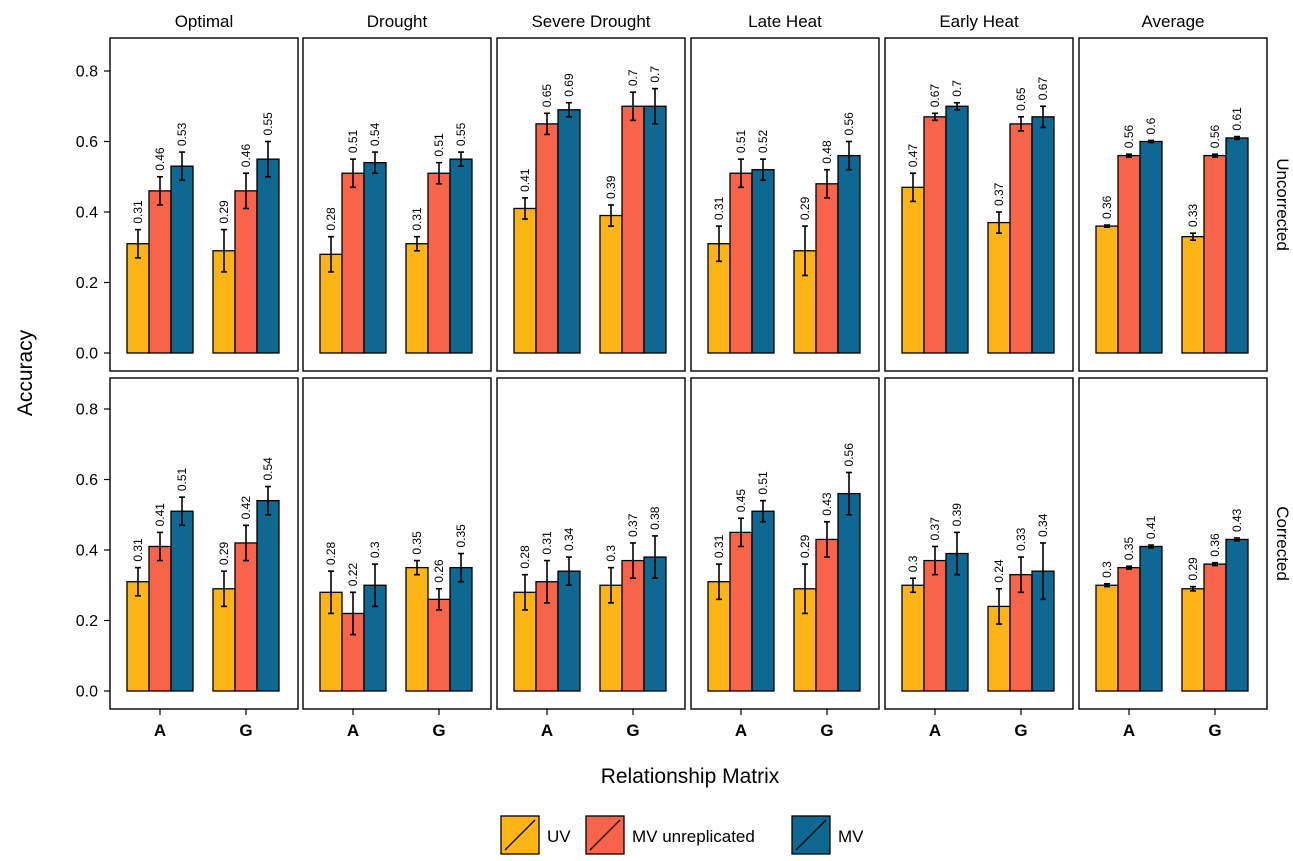 The height and width of the screenshot is (861, 1293). Describe the element at coordinates (246, 508) in the screenshot. I see `data-label: 0.42` at that location.